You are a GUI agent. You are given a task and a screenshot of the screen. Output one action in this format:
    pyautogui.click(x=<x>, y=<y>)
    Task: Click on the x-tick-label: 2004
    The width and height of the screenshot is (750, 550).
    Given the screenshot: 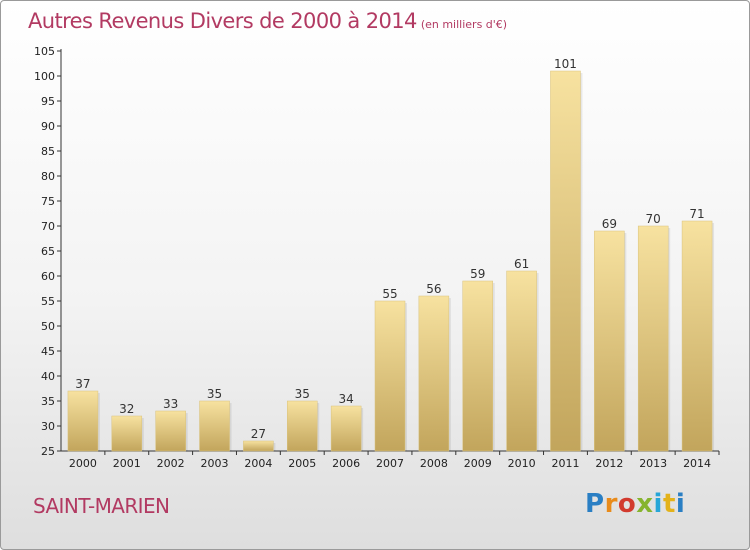 What is the action you would take?
    pyautogui.click(x=258, y=463)
    